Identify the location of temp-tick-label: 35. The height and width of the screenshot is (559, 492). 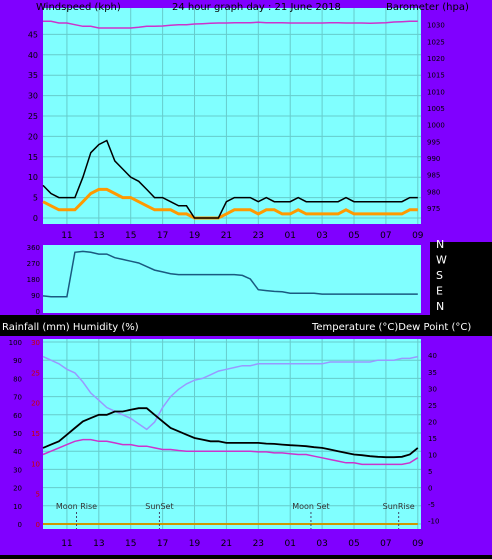
(432, 373).